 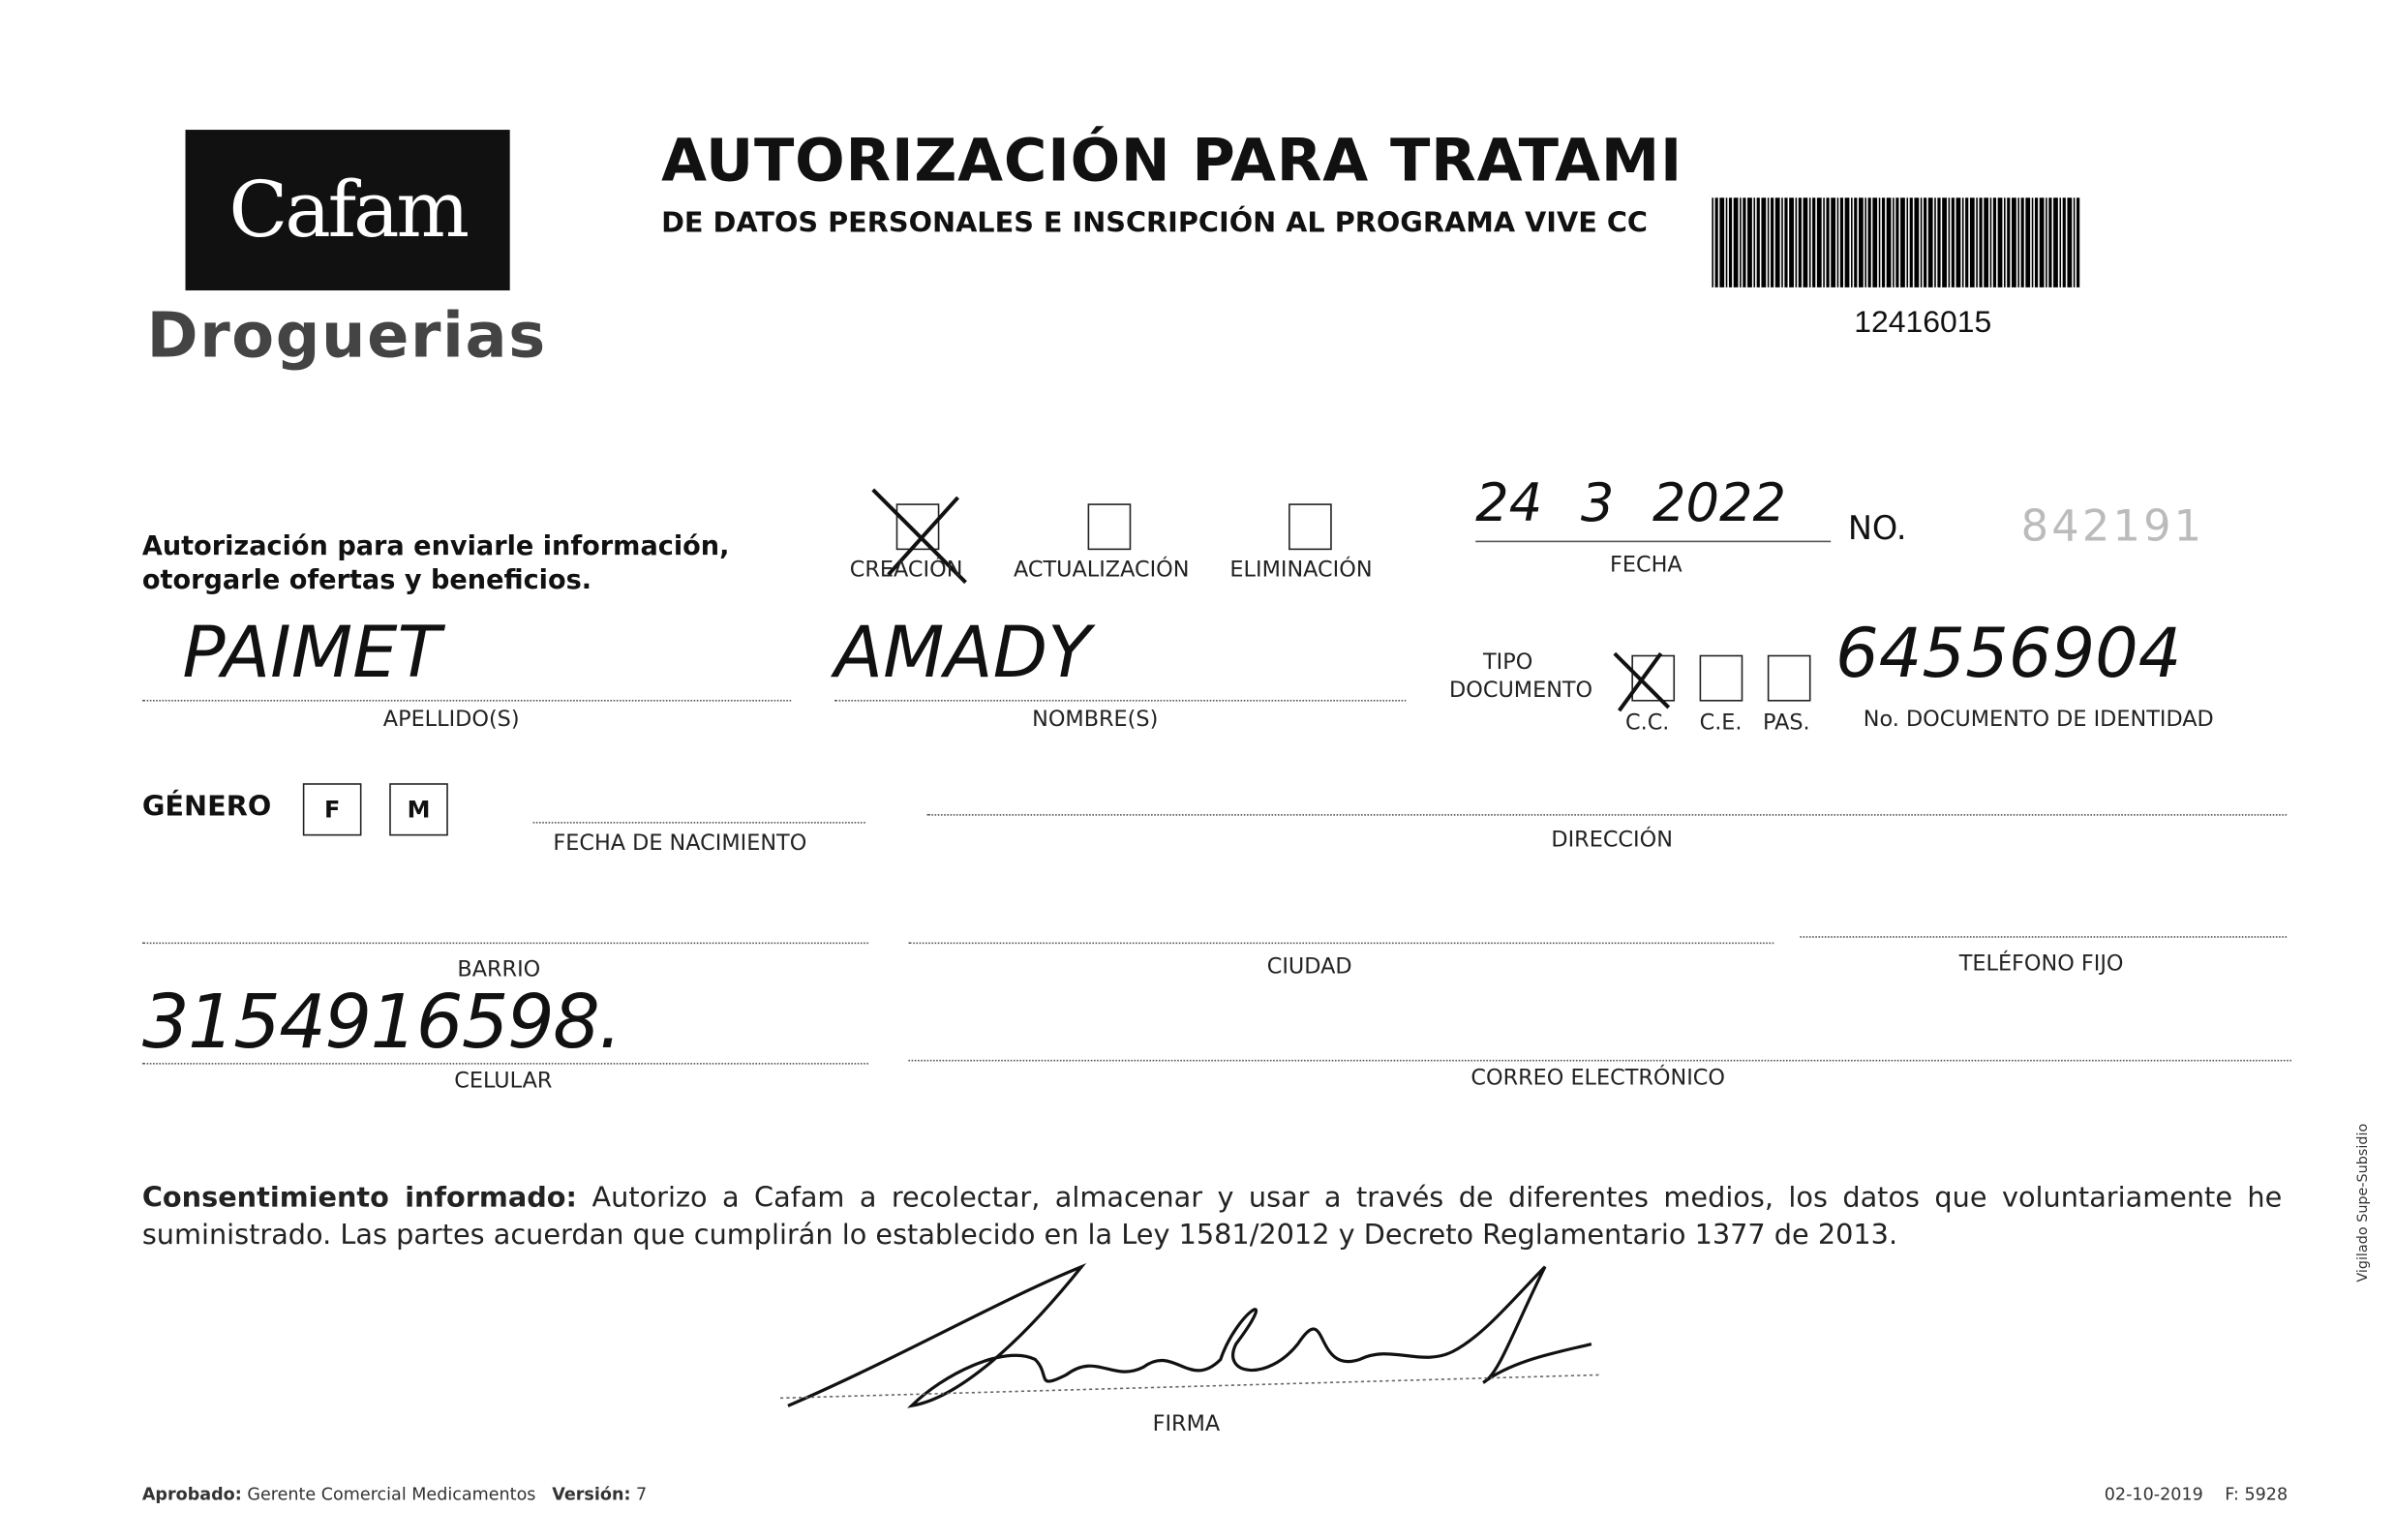 What do you see at coordinates (2363, 1203) in the screenshot?
I see `side-text: Vigilado Supe-Subsidio` at bounding box center [2363, 1203].